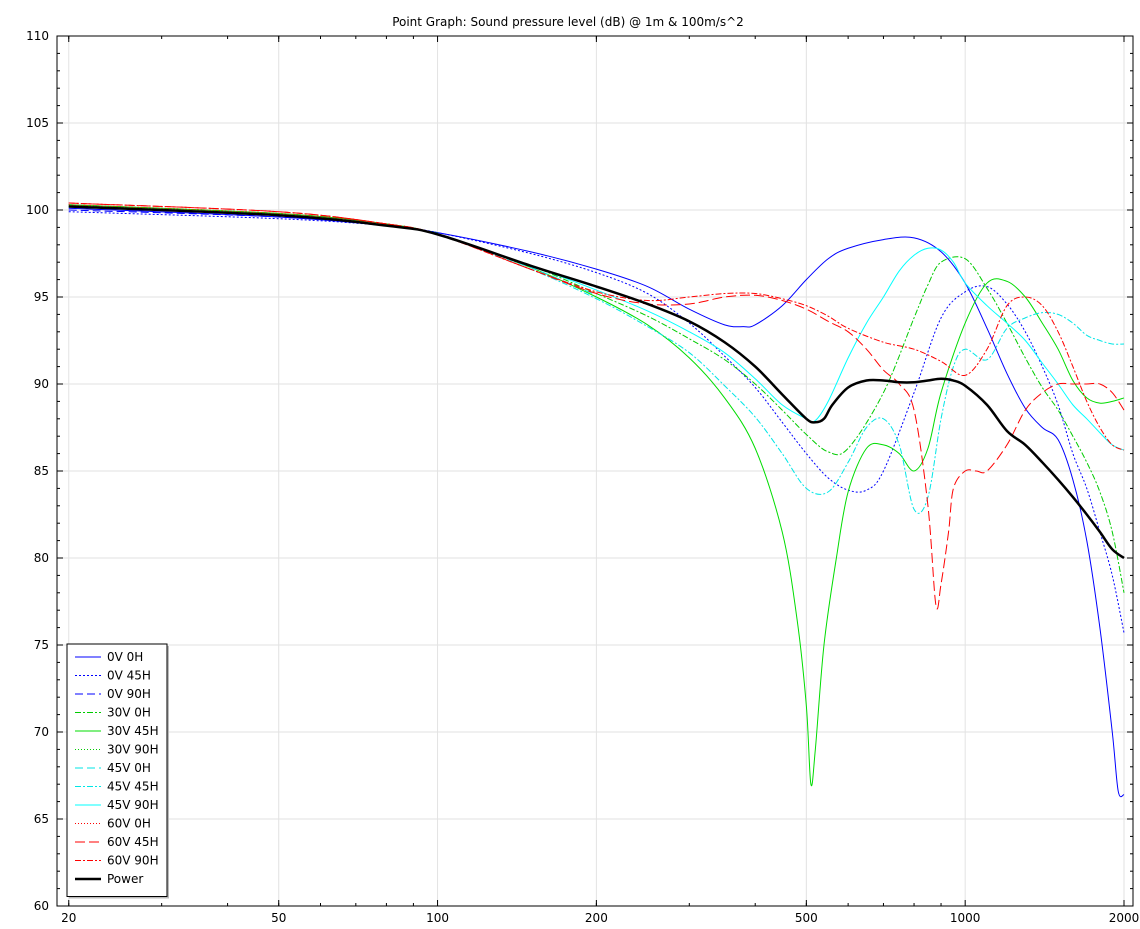  Describe the element at coordinates (129, 768) in the screenshot. I see `legend-label-45v-0h: 45V 0H` at that location.